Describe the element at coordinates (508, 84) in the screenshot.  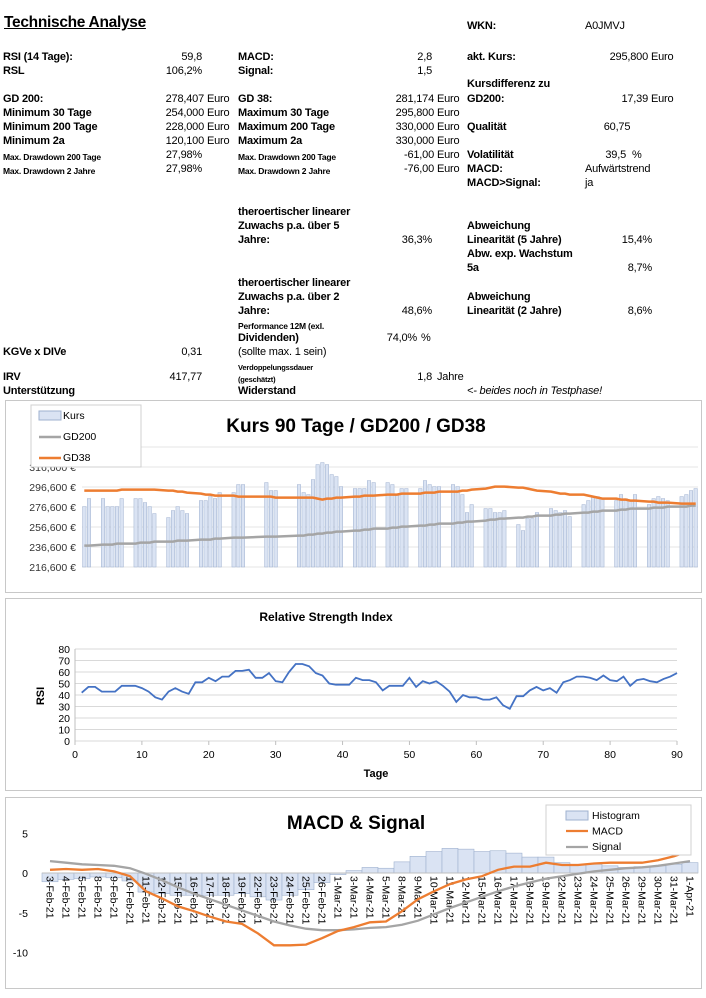
I see `kursdifferenz-label-1: Kursdifferenz zu` at that location.